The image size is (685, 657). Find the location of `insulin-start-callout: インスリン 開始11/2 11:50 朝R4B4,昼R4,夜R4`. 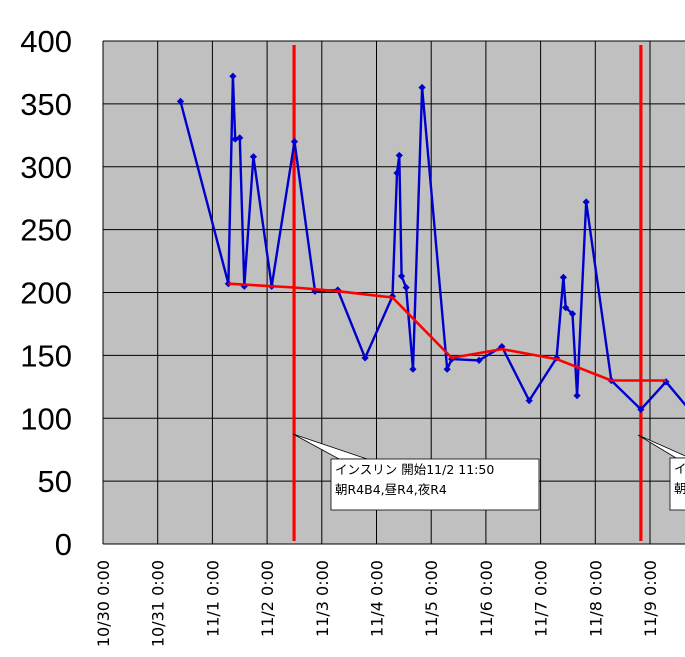

insulin-start-callout: インスリン 開始11/2 11:50 朝R4B4,昼R4,夜R4 is located at coordinates (416, 472).